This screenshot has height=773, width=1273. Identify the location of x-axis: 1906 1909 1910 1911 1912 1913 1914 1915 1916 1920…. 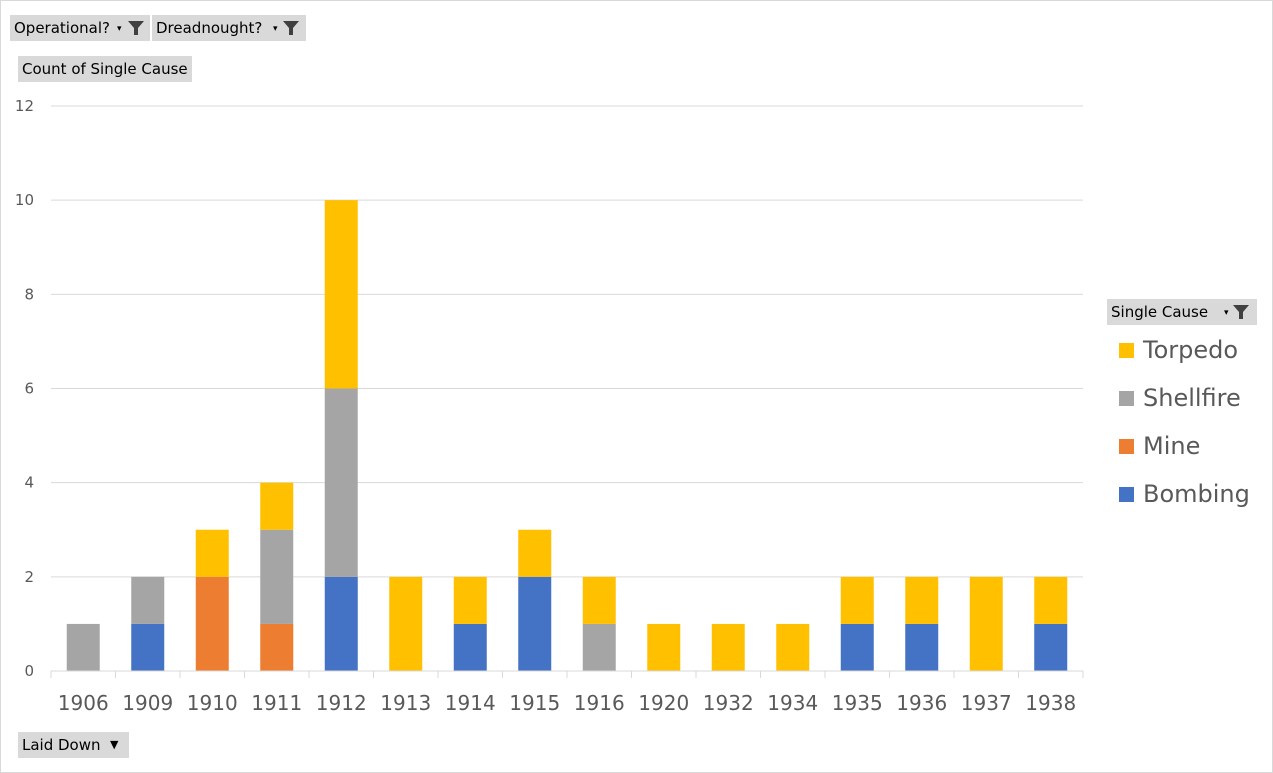
(567, 692).